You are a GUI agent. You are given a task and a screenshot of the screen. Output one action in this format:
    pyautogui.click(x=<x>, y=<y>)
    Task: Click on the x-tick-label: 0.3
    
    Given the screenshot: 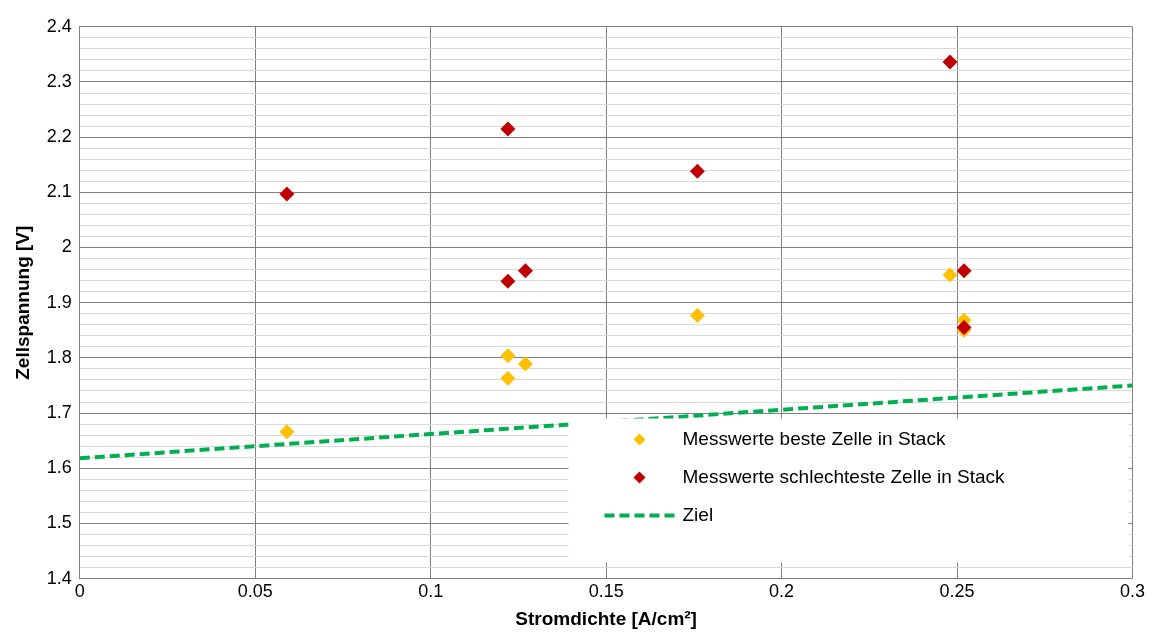 What is the action you would take?
    pyautogui.click(x=1132, y=591)
    